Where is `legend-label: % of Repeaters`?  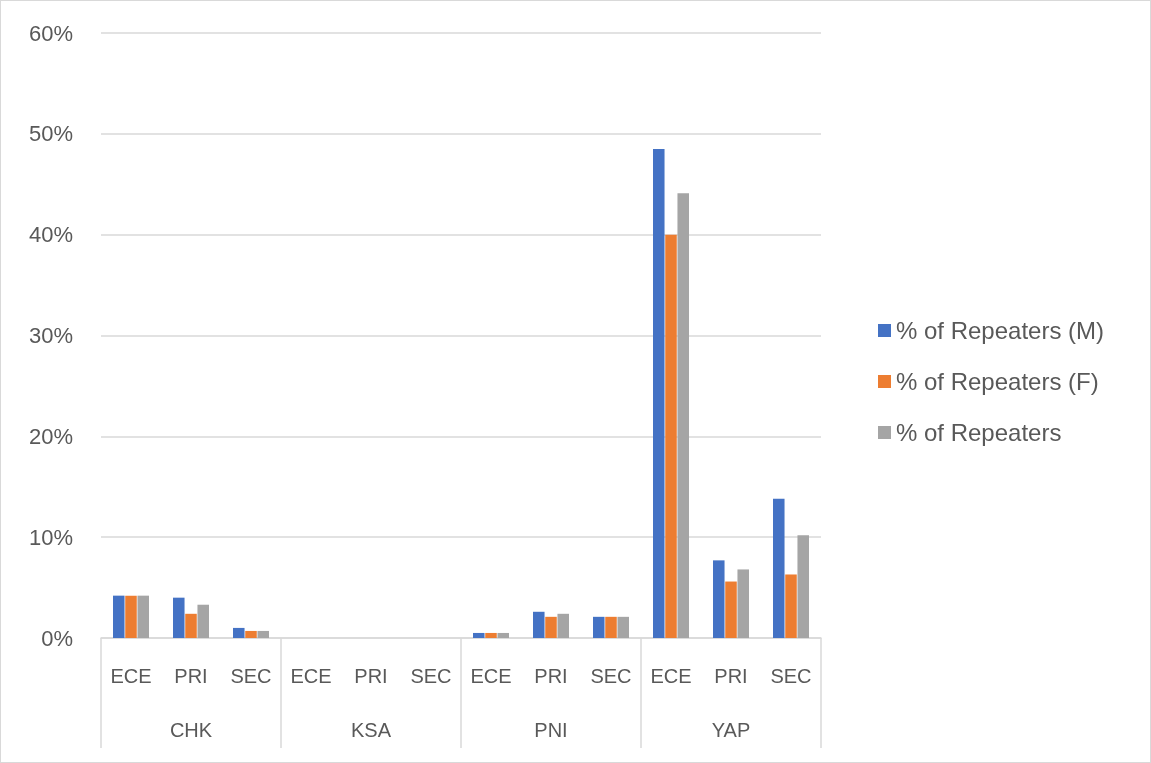
legend-label: % of Repeaters is located at coordinates (979, 432).